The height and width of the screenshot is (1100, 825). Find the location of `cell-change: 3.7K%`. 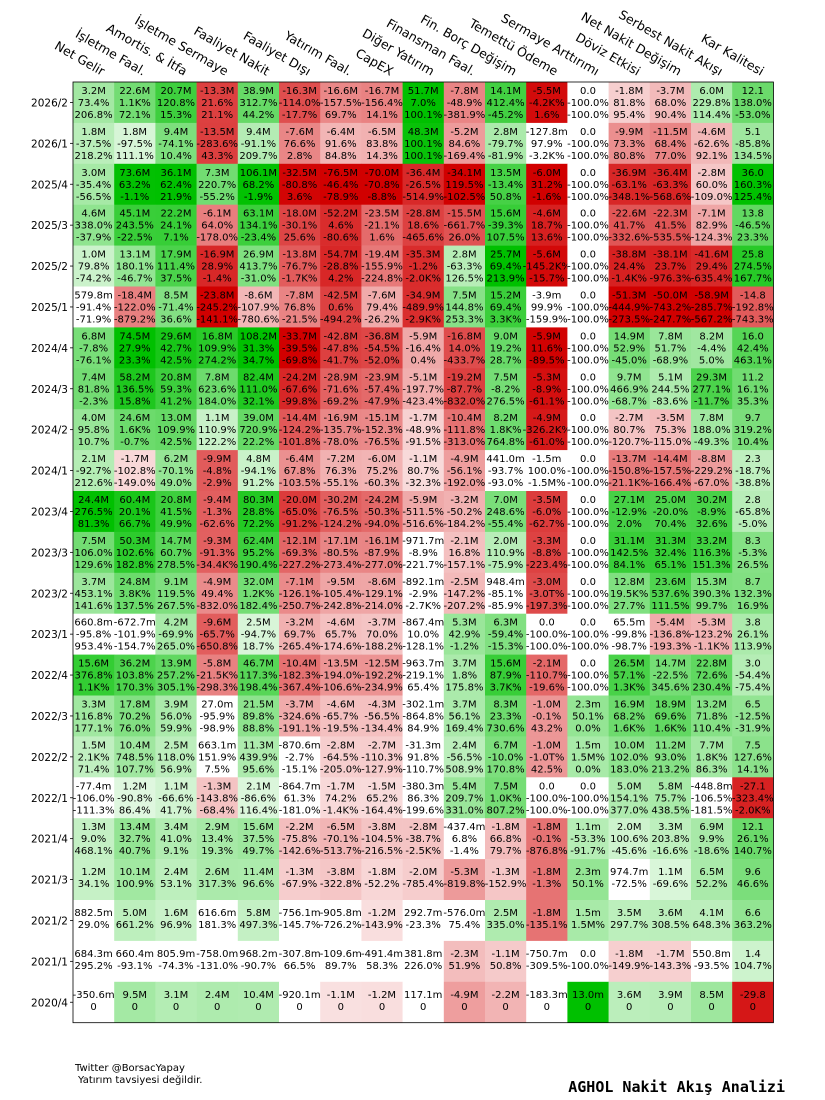

cell-change: 3.7K% is located at coordinates (506, 688).